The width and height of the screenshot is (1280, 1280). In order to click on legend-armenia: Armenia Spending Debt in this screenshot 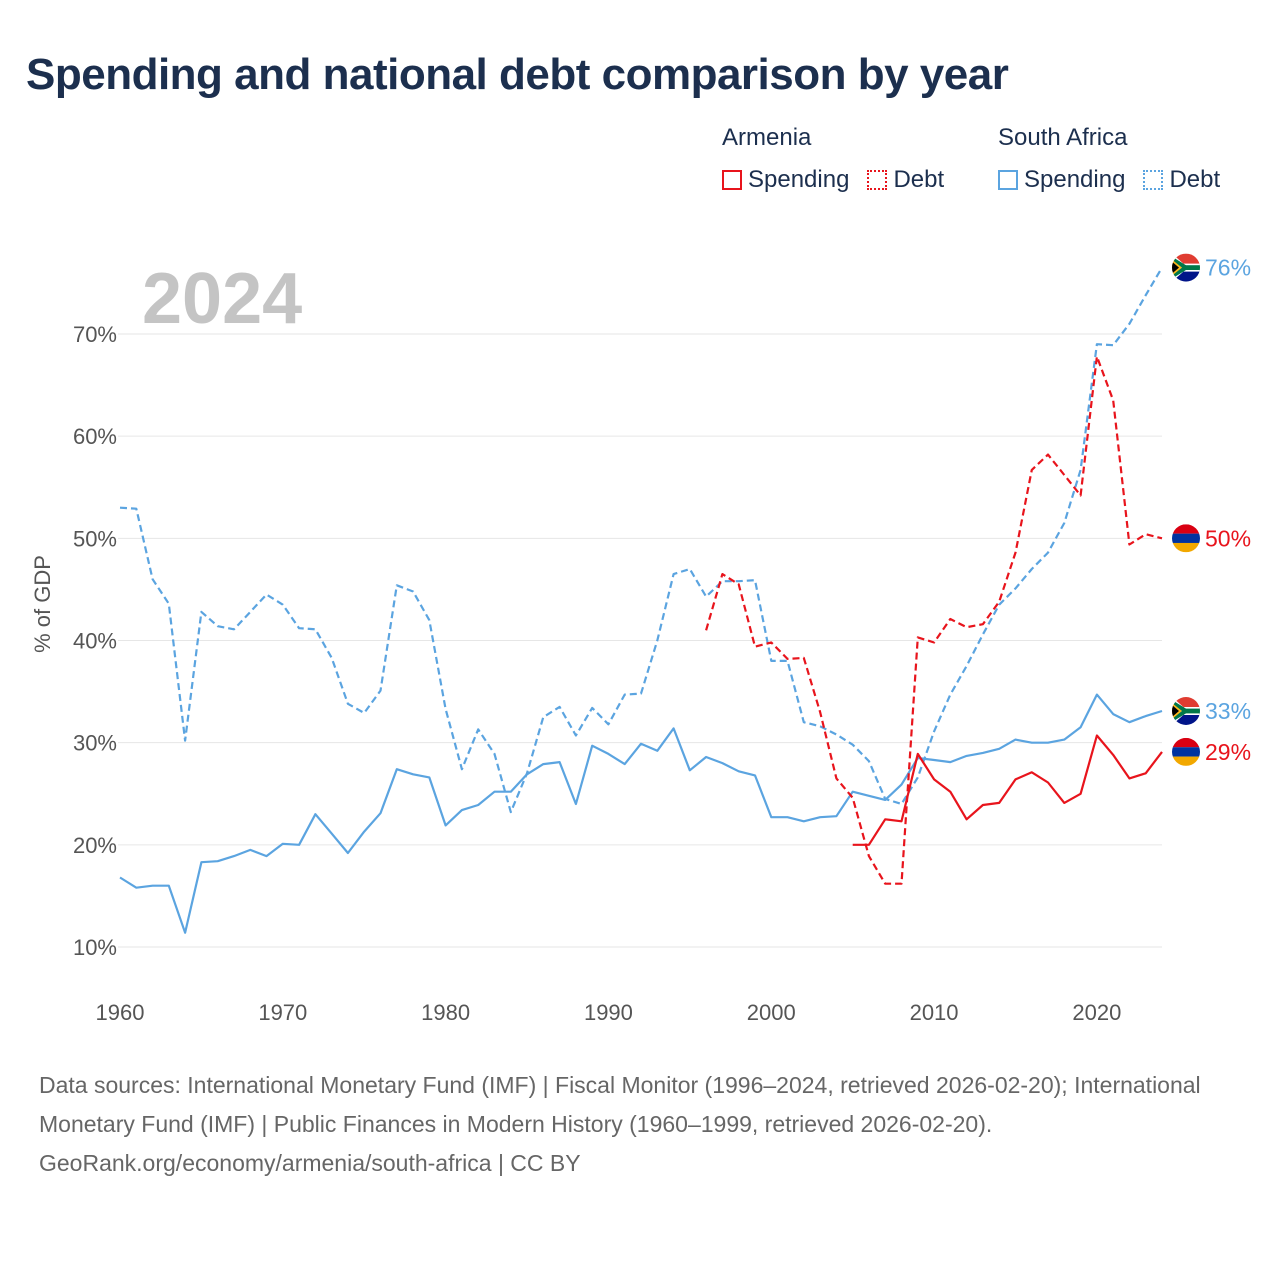, I will do `click(842, 159)`.